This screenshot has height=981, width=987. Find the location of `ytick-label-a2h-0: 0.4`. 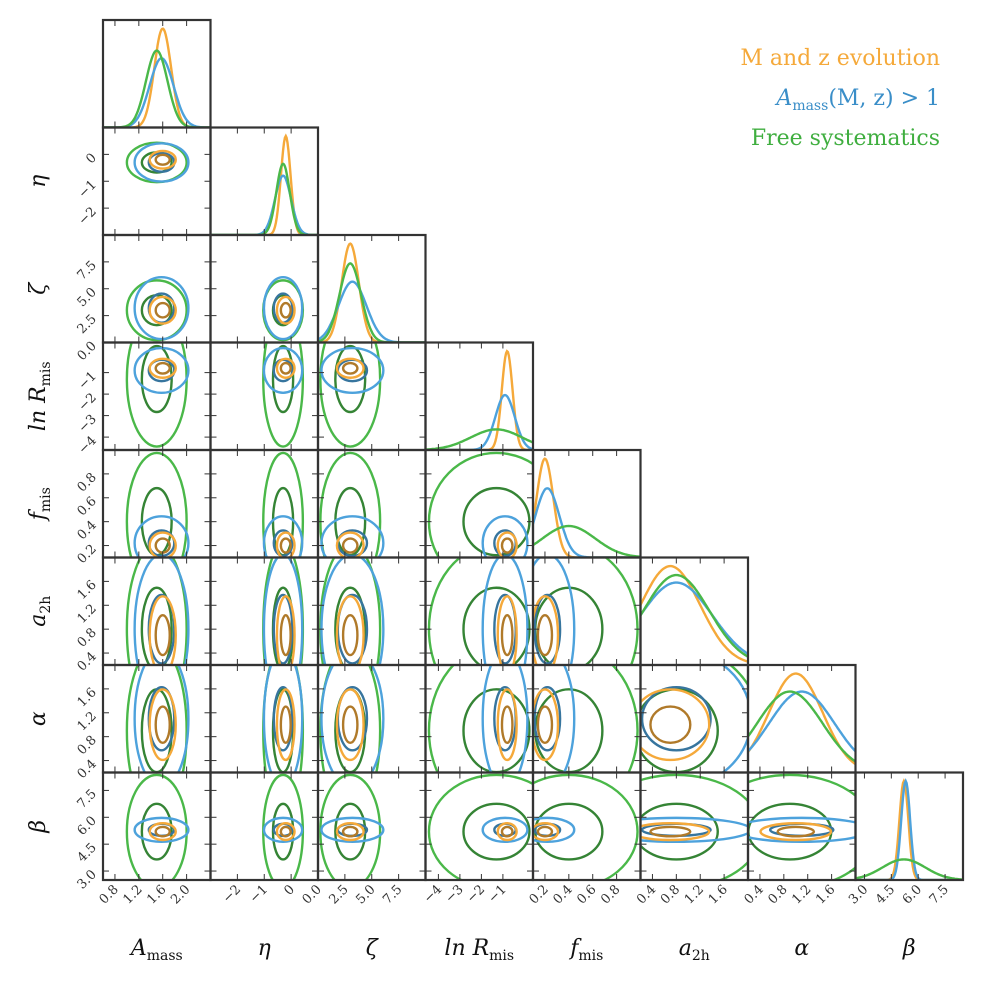

ytick-label-a2h-0: 0.4 is located at coordinates (87, 661).